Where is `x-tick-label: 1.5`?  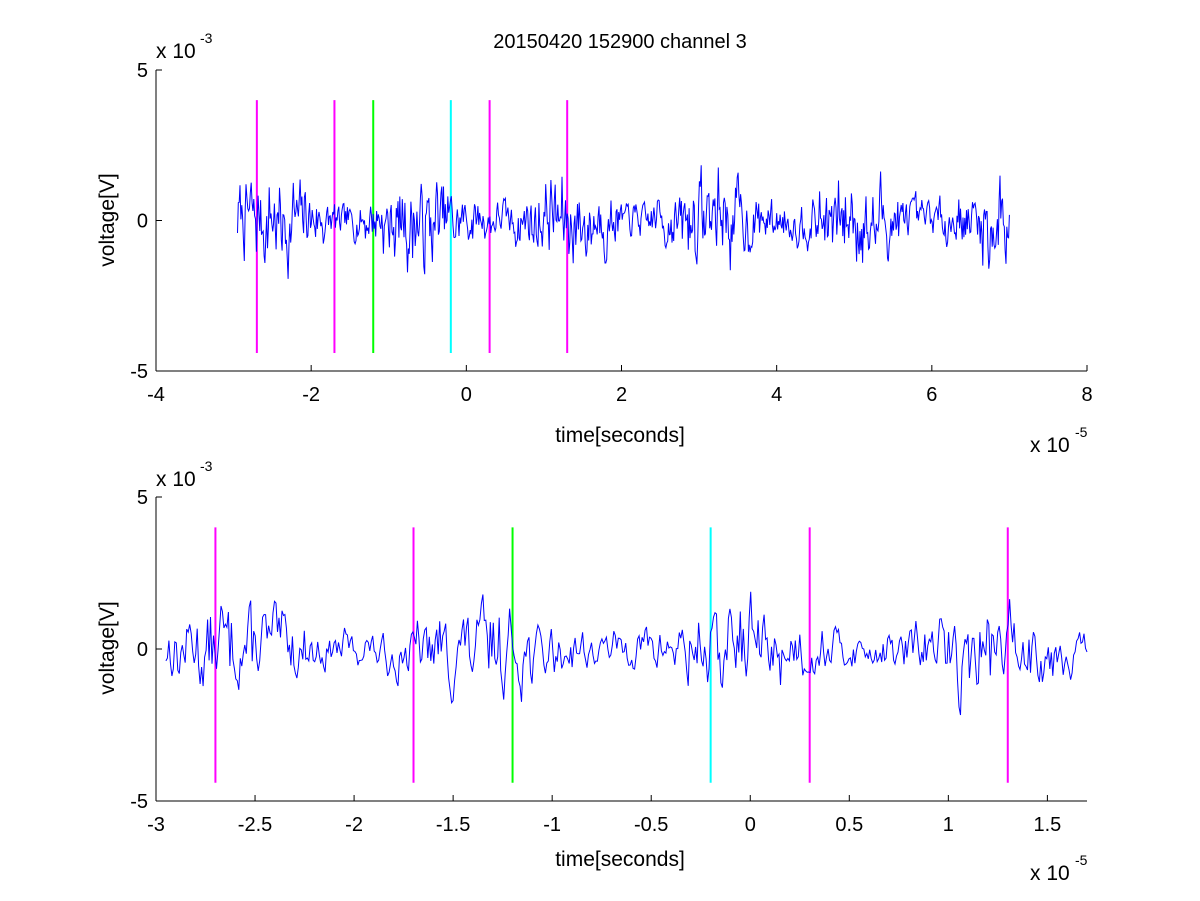
x-tick-label: 1.5 is located at coordinates (1047, 825).